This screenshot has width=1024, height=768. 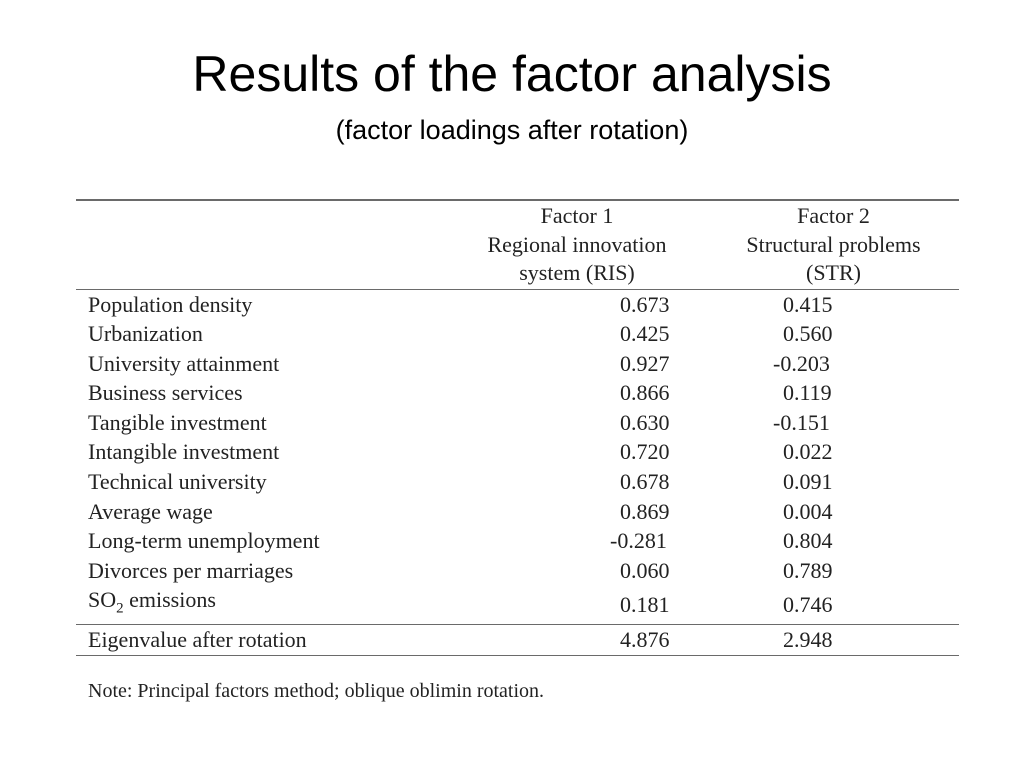 I want to click on header-factor2-line1: Factor 2, so click(x=833, y=215).